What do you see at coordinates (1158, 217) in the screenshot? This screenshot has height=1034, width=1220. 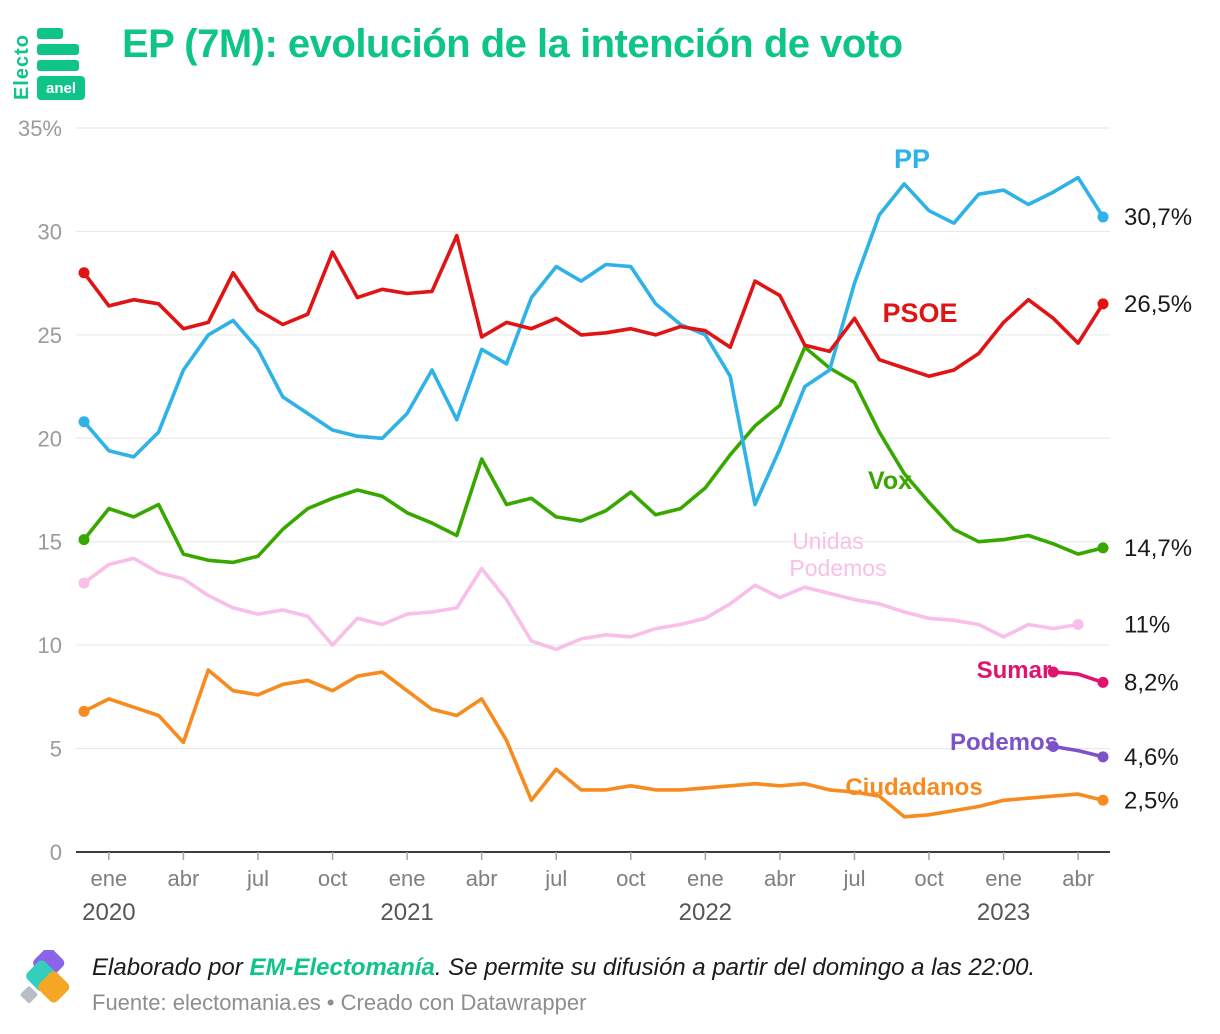 I see `series-end-value-label: 30,7%` at bounding box center [1158, 217].